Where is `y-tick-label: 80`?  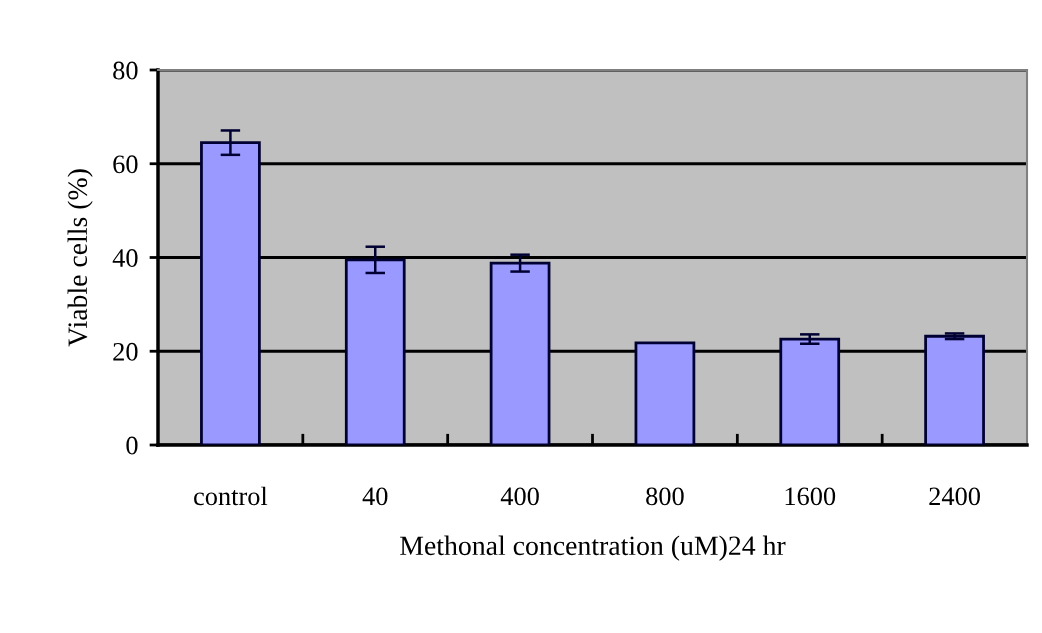 y-tick-label: 80 is located at coordinates (125, 70).